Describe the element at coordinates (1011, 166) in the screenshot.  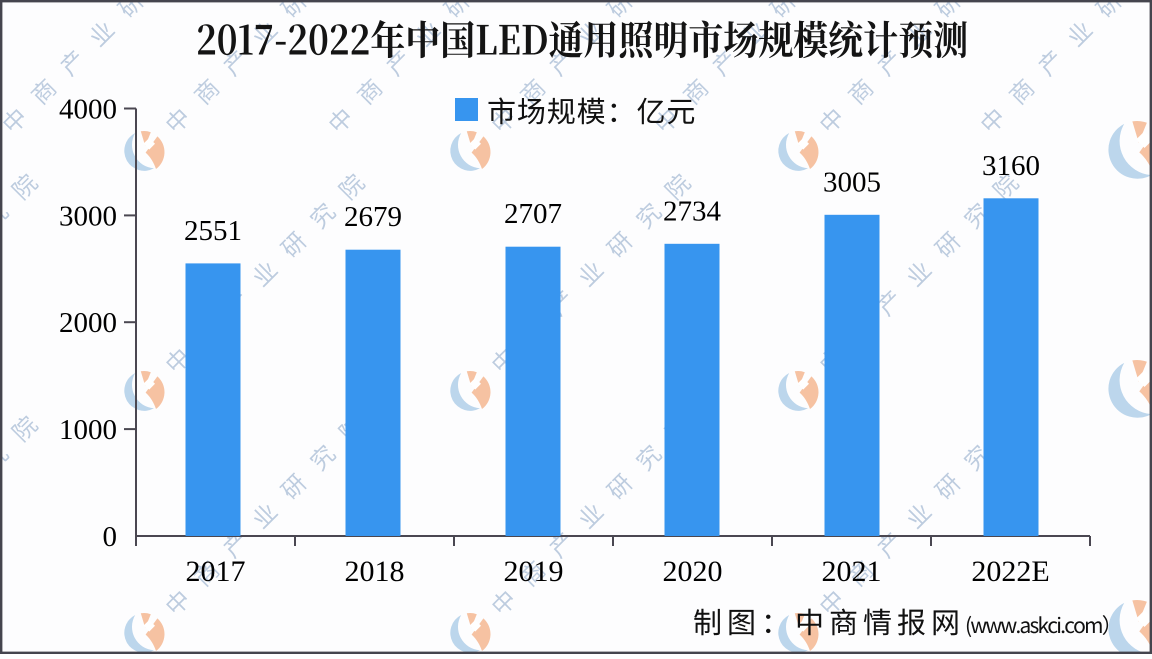
I see `svg-text: 3160` at that location.